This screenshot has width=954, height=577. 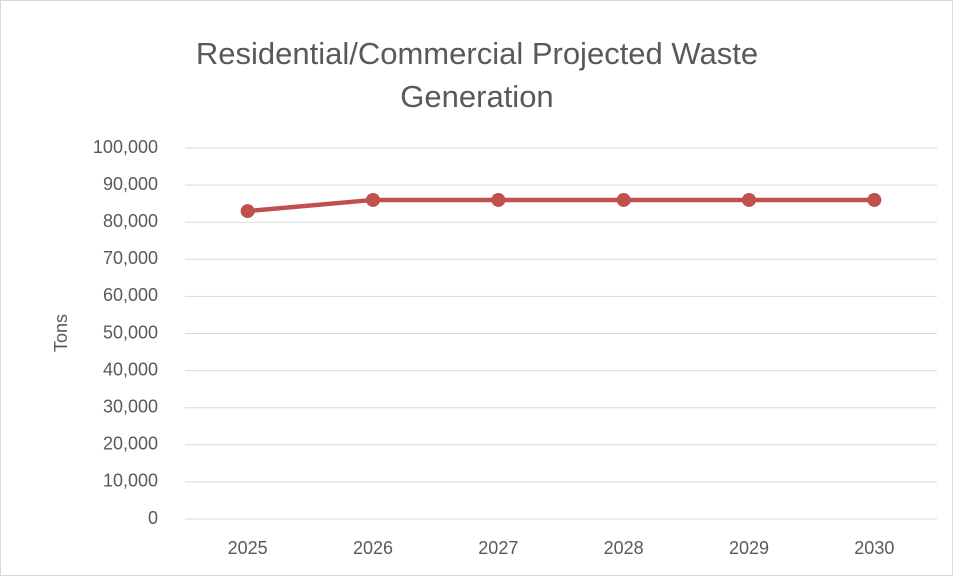 I want to click on x-tick-label: 2029, so click(x=749, y=548).